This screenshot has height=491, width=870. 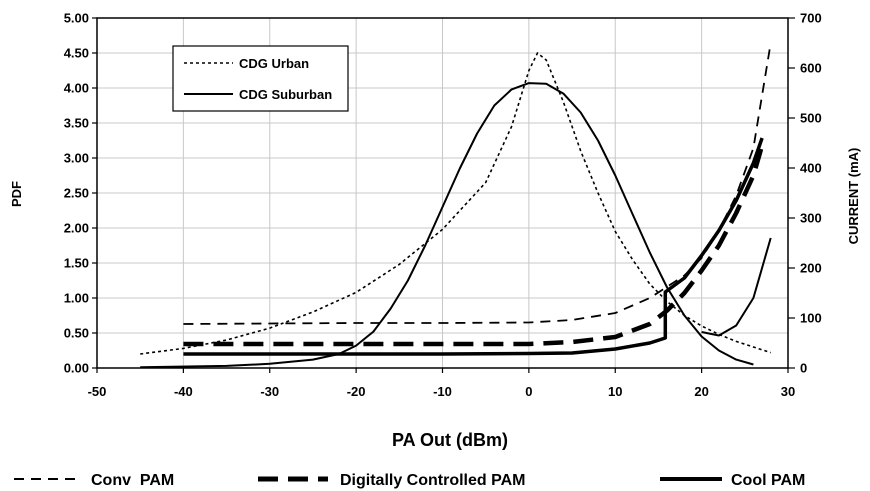 I want to click on x-tick-label: -20, so click(x=356, y=391).